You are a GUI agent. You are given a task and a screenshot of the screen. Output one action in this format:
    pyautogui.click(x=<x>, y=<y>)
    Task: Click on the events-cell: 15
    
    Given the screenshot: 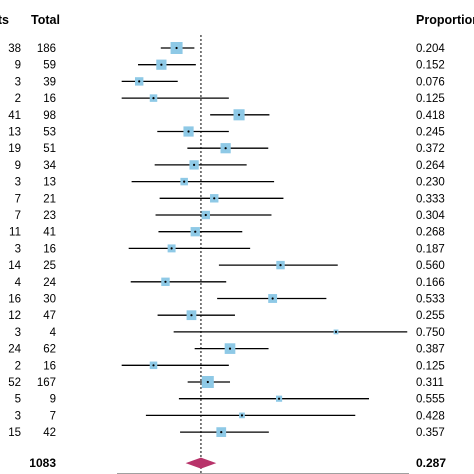 What is the action you would take?
    pyautogui.click(x=14, y=433)
    